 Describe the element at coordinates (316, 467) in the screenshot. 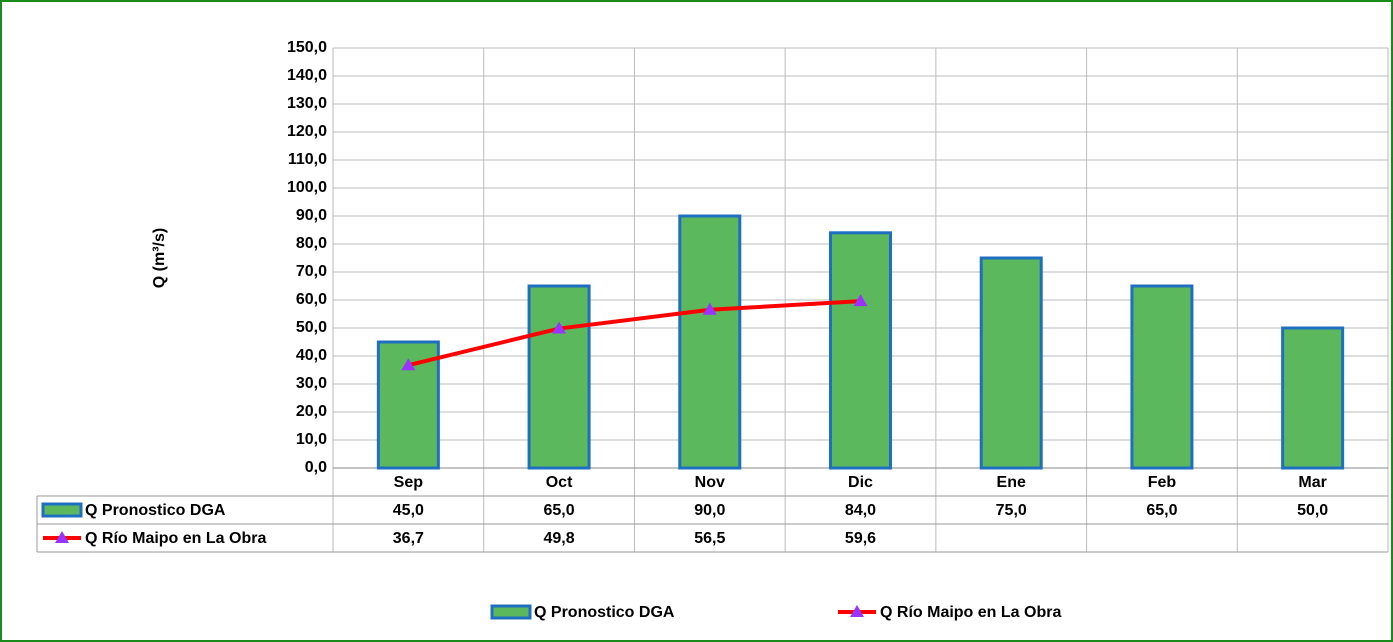

I see `y-tick-label: 0,0` at that location.